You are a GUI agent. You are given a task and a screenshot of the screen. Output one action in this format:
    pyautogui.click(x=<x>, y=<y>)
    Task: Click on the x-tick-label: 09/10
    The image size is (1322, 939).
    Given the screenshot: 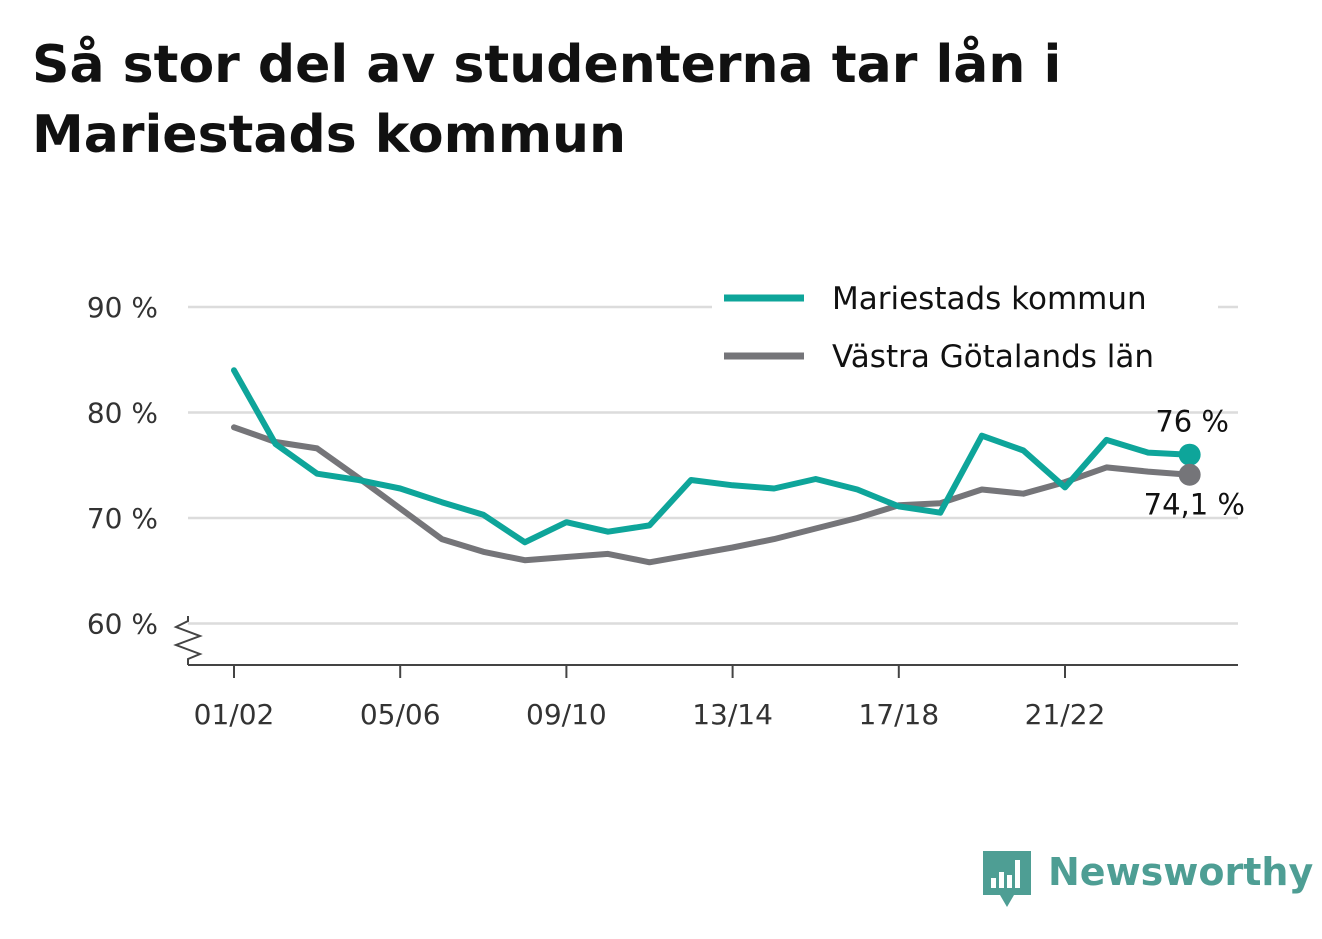 What is the action you would take?
    pyautogui.click(x=566, y=714)
    